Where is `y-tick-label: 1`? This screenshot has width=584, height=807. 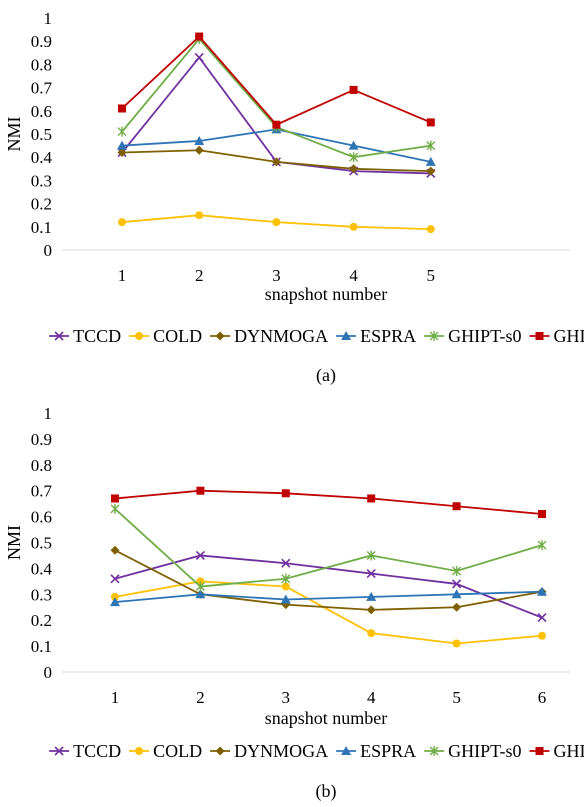
y-tick-label: 1 is located at coordinates (48, 413).